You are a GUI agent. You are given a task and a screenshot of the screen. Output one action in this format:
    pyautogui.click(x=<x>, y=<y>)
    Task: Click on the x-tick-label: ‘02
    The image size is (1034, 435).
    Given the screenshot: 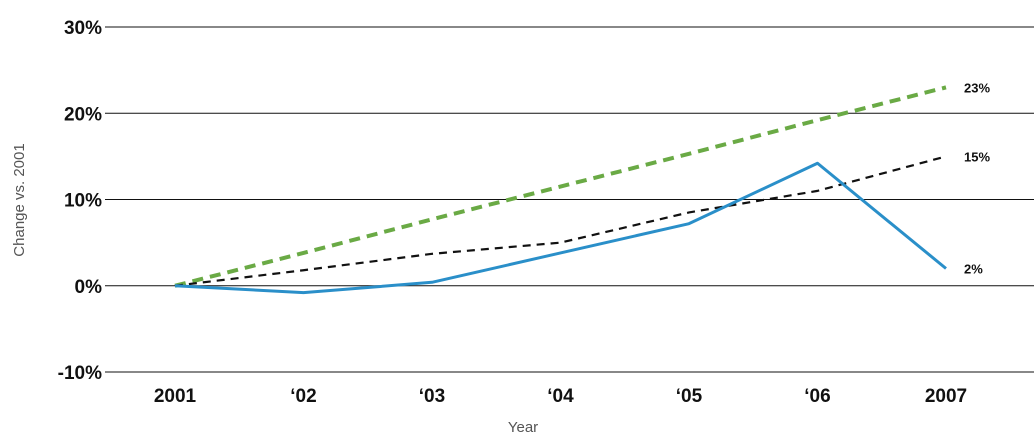 What is the action you would take?
    pyautogui.click(x=303, y=396)
    